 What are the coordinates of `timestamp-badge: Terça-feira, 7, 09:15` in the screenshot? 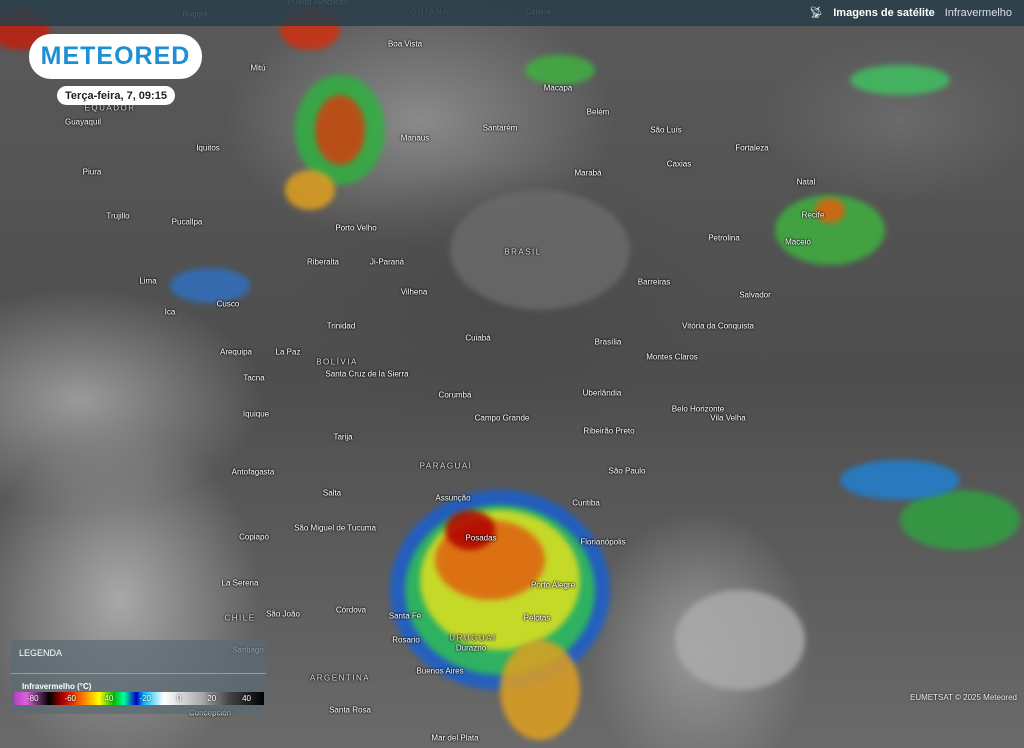 It's located at (116, 95).